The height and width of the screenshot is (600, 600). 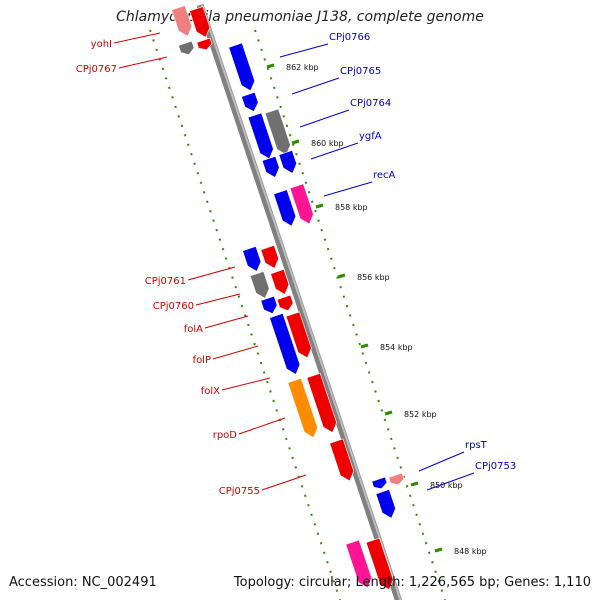 What do you see at coordinates (83, 582) in the screenshot?
I see `accession-text: Accession: NC_002491` at bounding box center [83, 582].